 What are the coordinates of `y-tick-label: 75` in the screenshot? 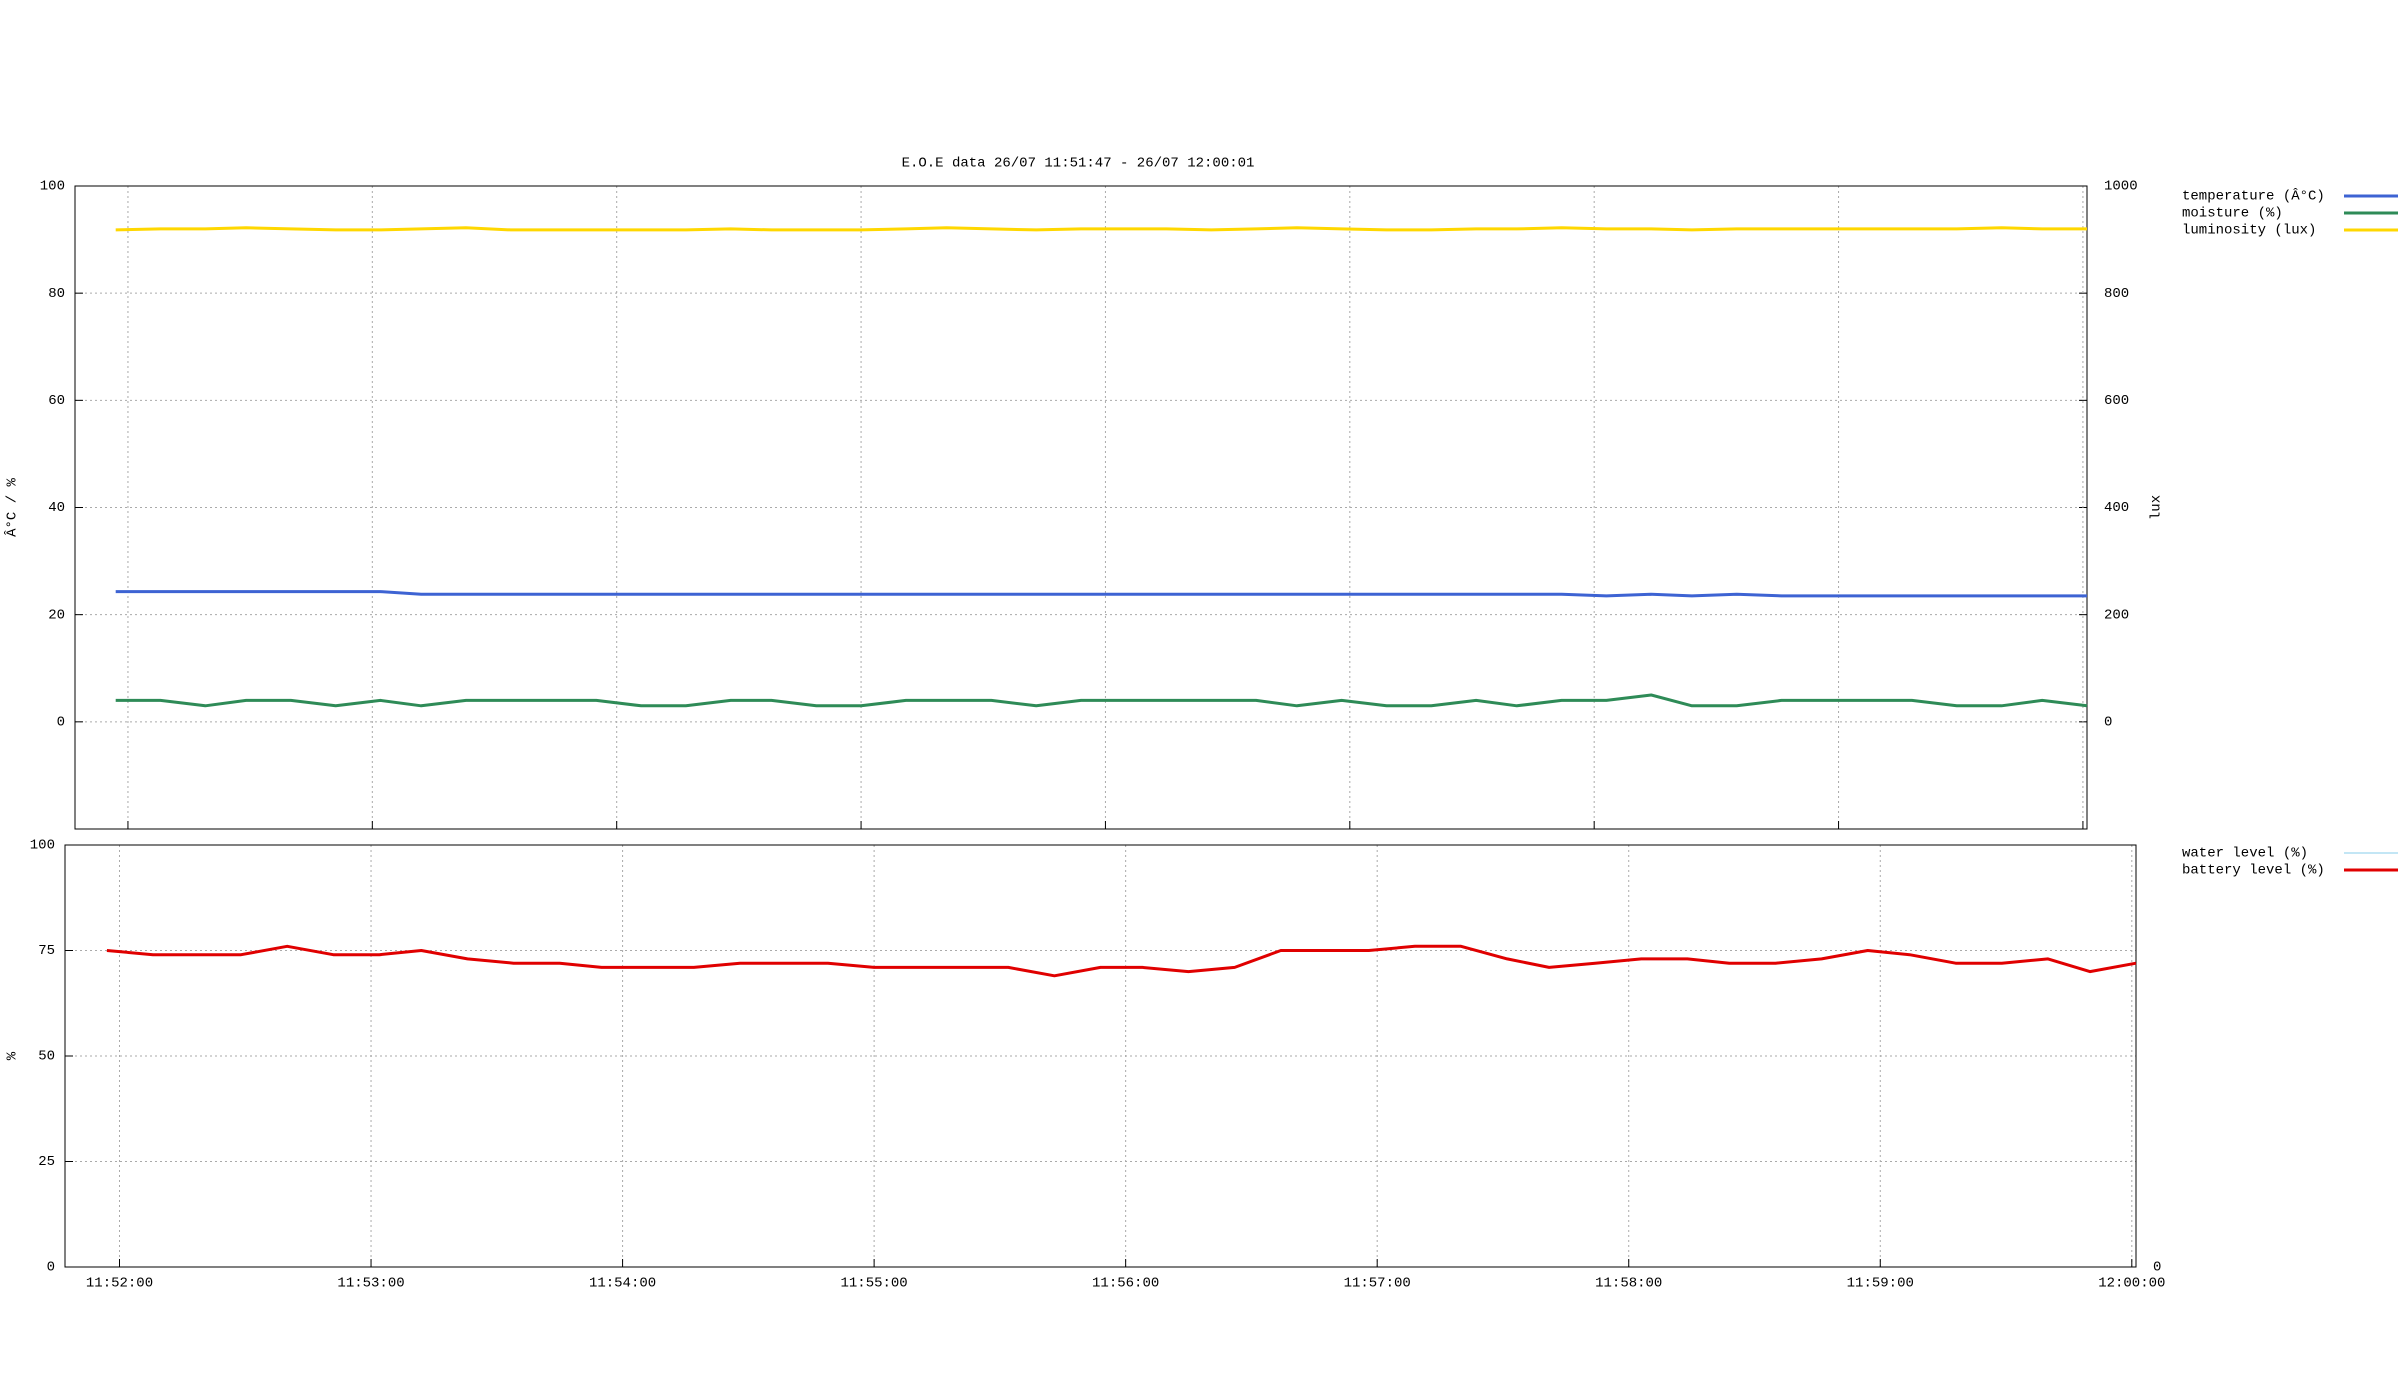 It's located at (46, 951).